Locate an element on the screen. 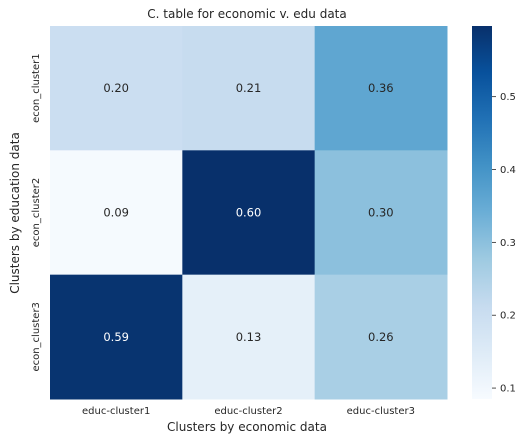 This screenshot has height=446, width=528. cell-value-label: 0.20 is located at coordinates (116, 88).